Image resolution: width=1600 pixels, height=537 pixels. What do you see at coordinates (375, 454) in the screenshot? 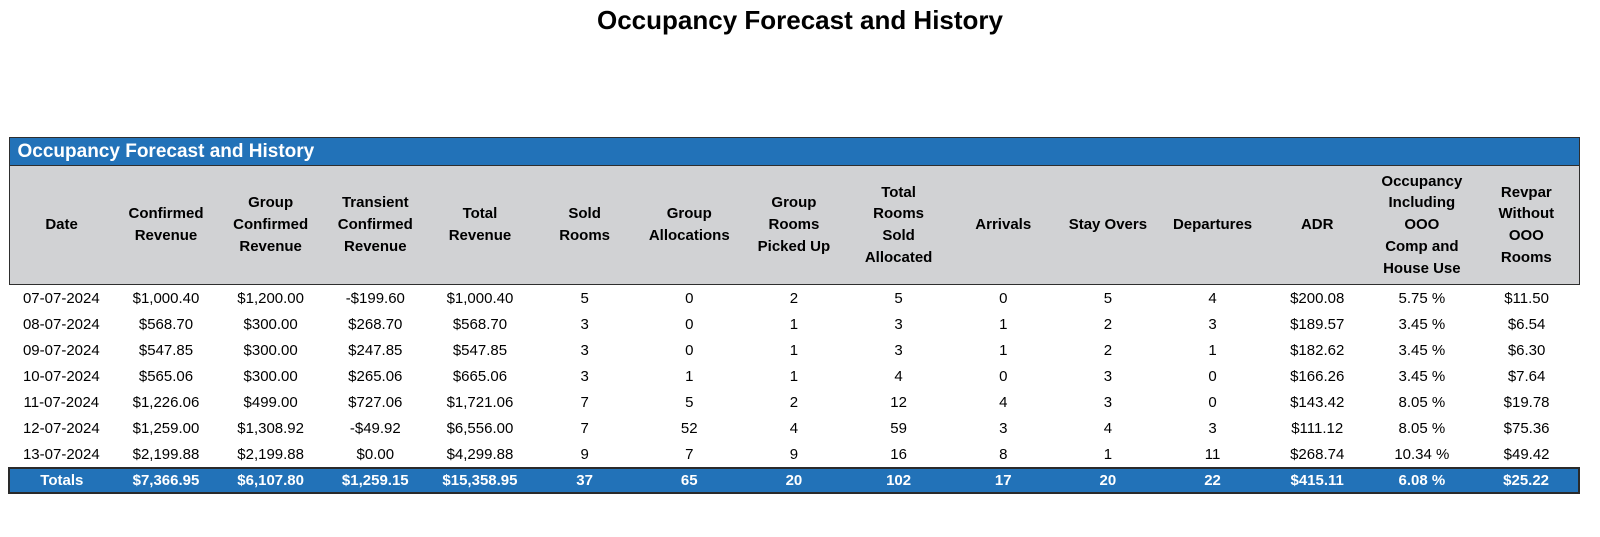
I see `table-cell: $0.00` at bounding box center [375, 454].